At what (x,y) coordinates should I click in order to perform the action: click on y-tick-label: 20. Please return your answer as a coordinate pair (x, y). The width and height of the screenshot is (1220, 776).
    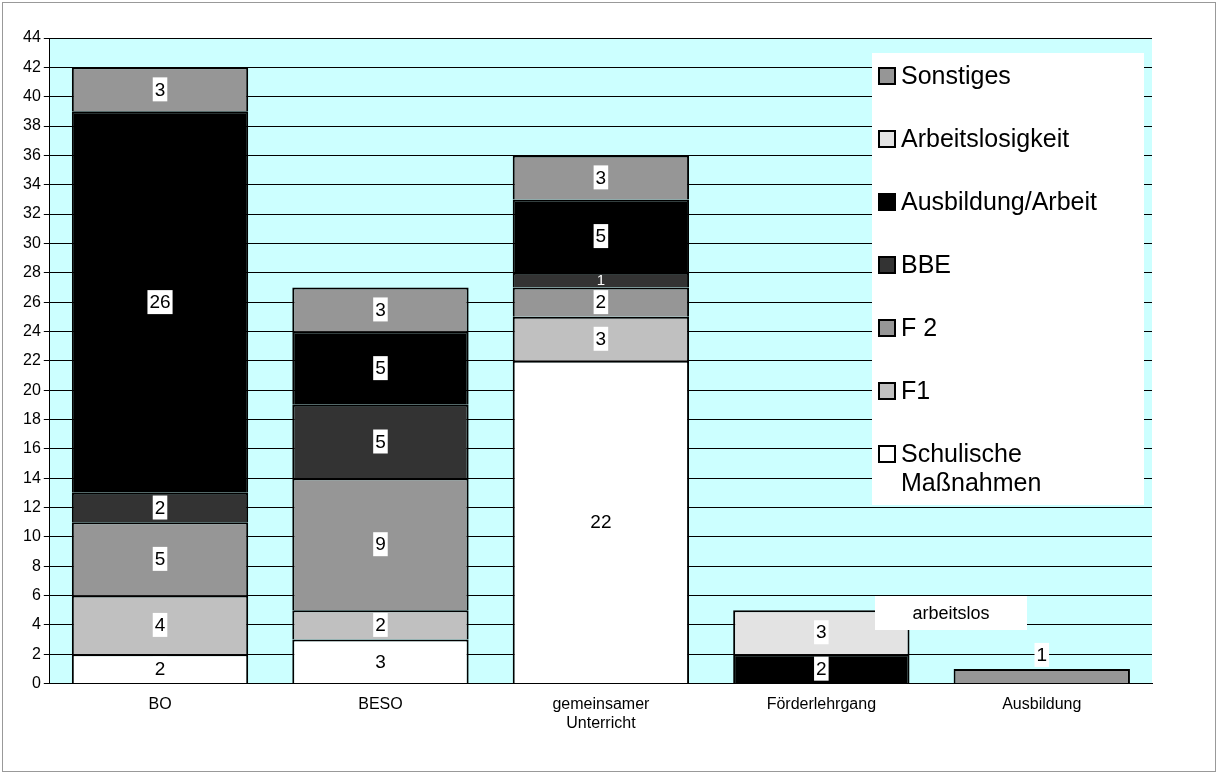
    Looking at the image, I should click on (32, 389).